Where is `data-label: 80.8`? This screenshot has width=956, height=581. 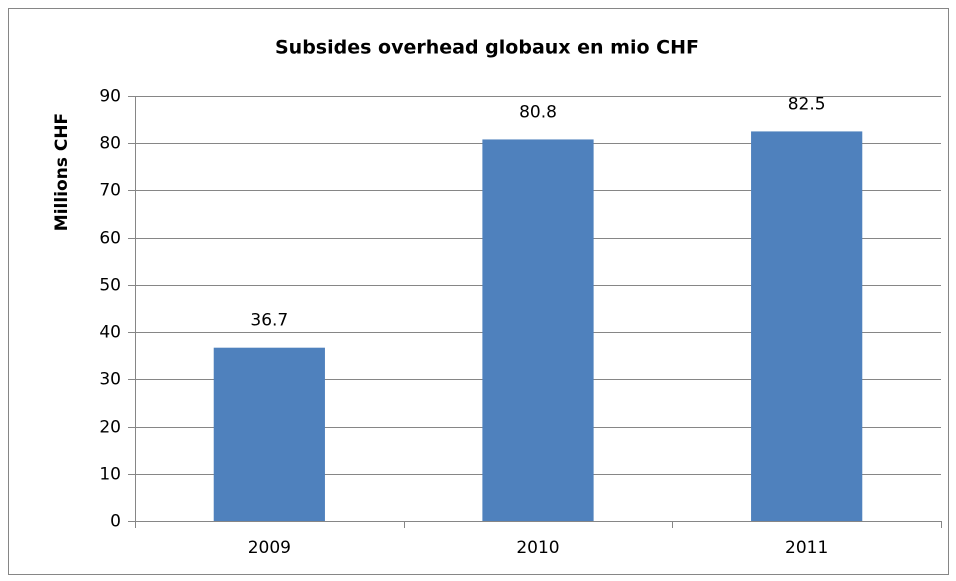 data-label: 80.8 is located at coordinates (538, 112).